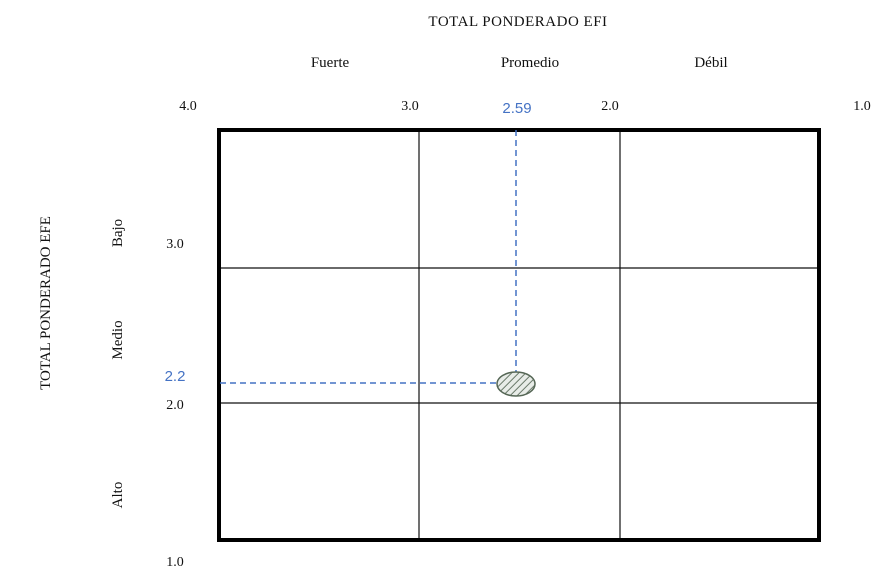  What do you see at coordinates (610, 106) in the screenshot?
I see `top-tick-2: 2.0` at bounding box center [610, 106].